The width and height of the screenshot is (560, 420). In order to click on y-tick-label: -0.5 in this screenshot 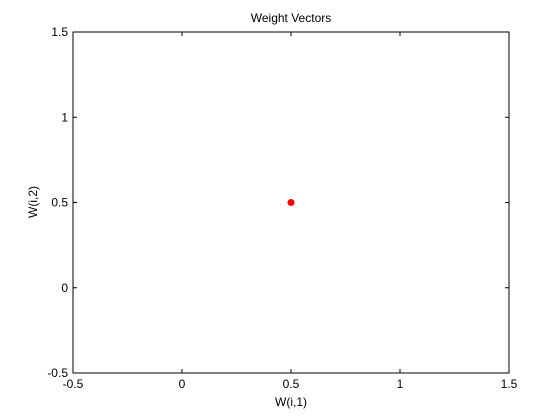, I will do `click(57, 373)`.